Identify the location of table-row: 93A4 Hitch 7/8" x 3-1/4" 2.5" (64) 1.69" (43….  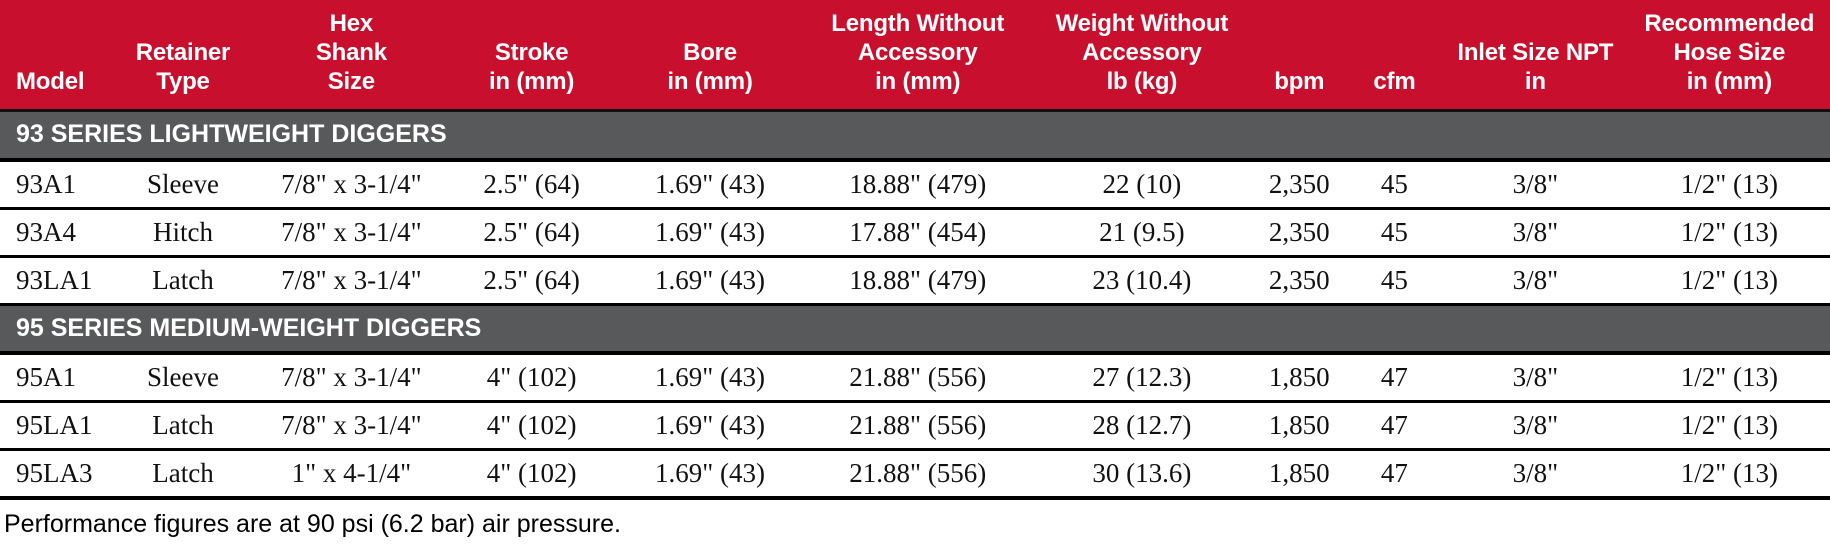
(915, 233).